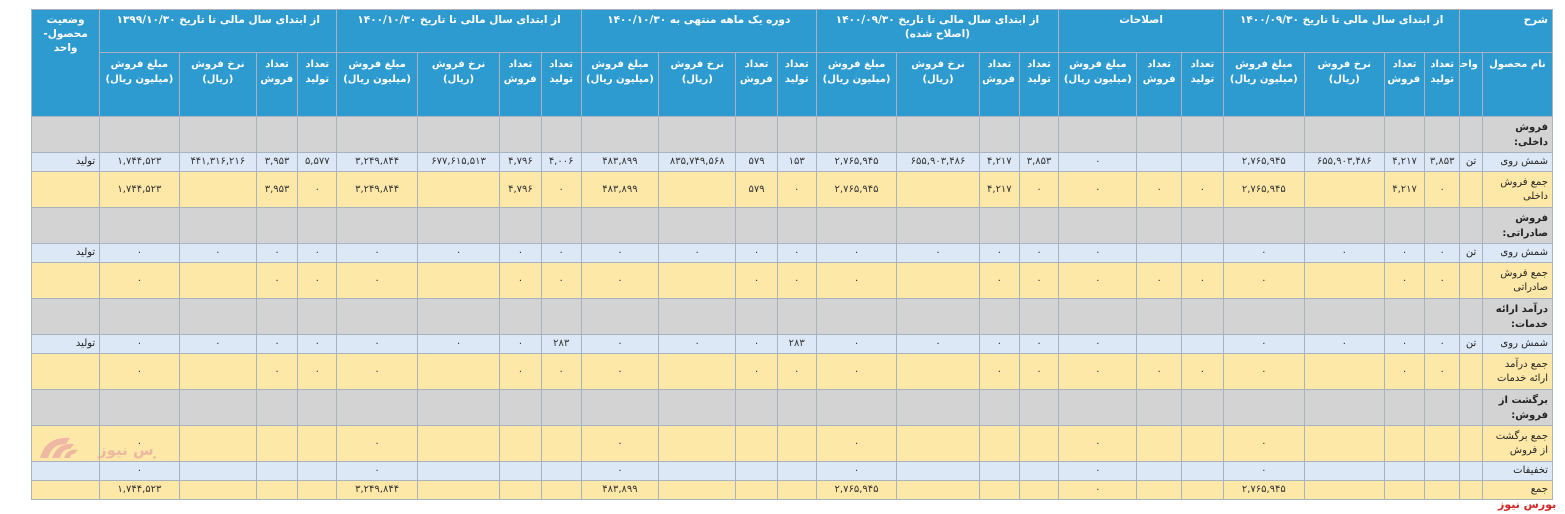 The image size is (1565, 514). What do you see at coordinates (1517, 84) in the screenshot?
I see `sub-header-cell: نام محصول` at bounding box center [1517, 84].